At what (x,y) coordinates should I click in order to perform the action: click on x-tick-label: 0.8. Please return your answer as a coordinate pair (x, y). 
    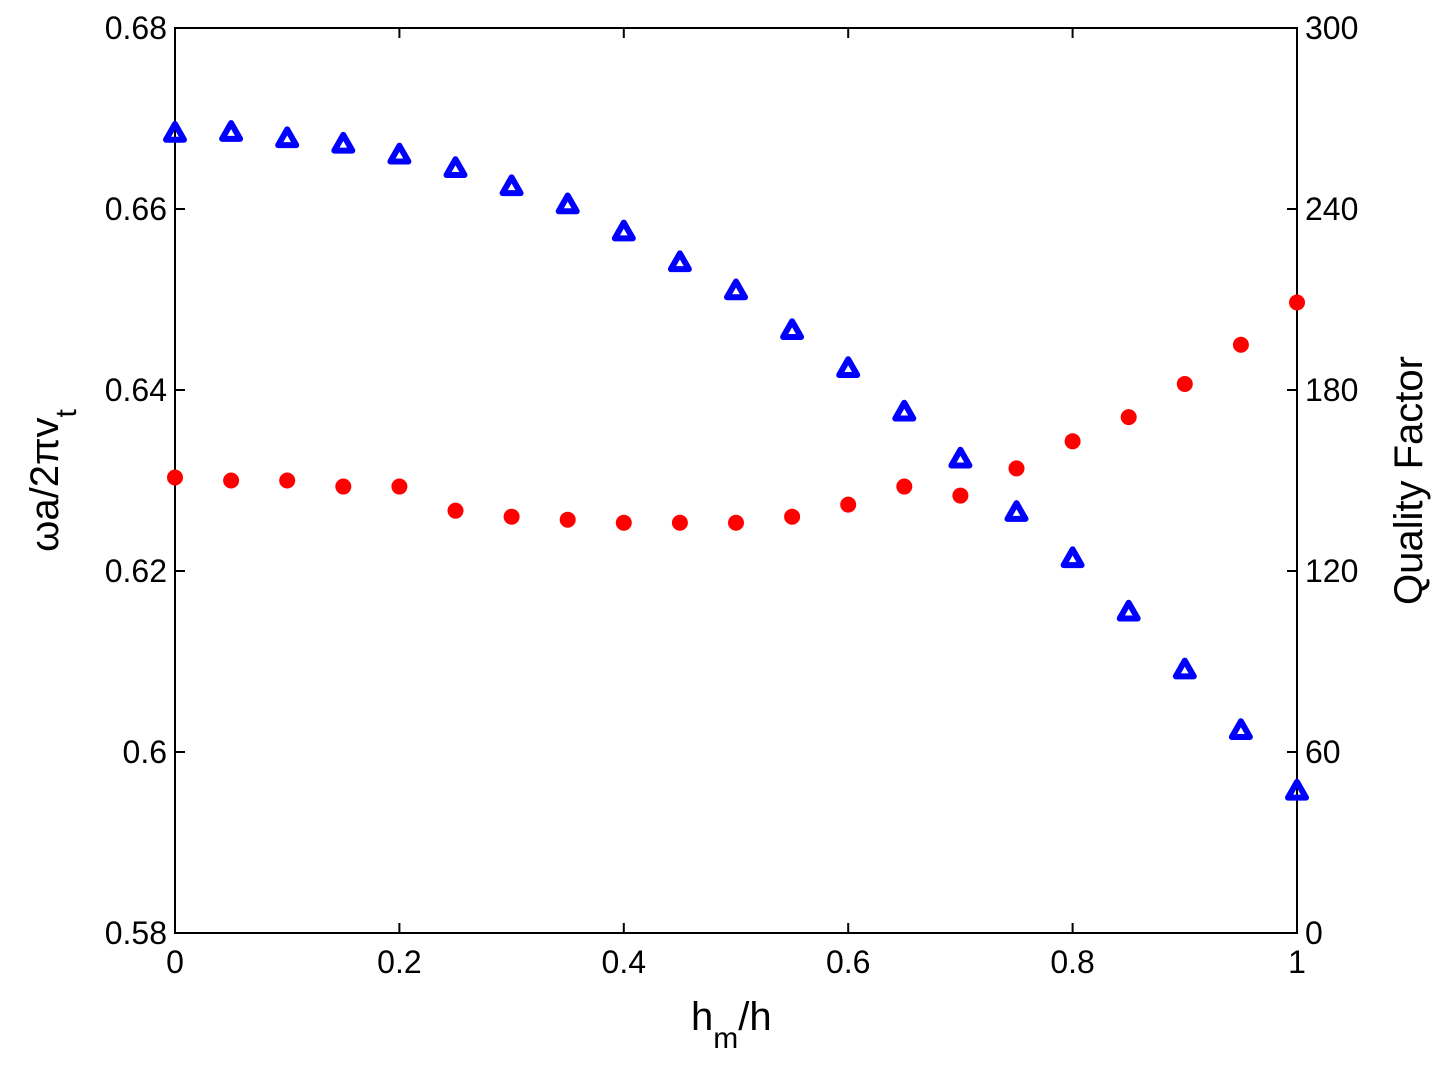
    Looking at the image, I should click on (1072, 962).